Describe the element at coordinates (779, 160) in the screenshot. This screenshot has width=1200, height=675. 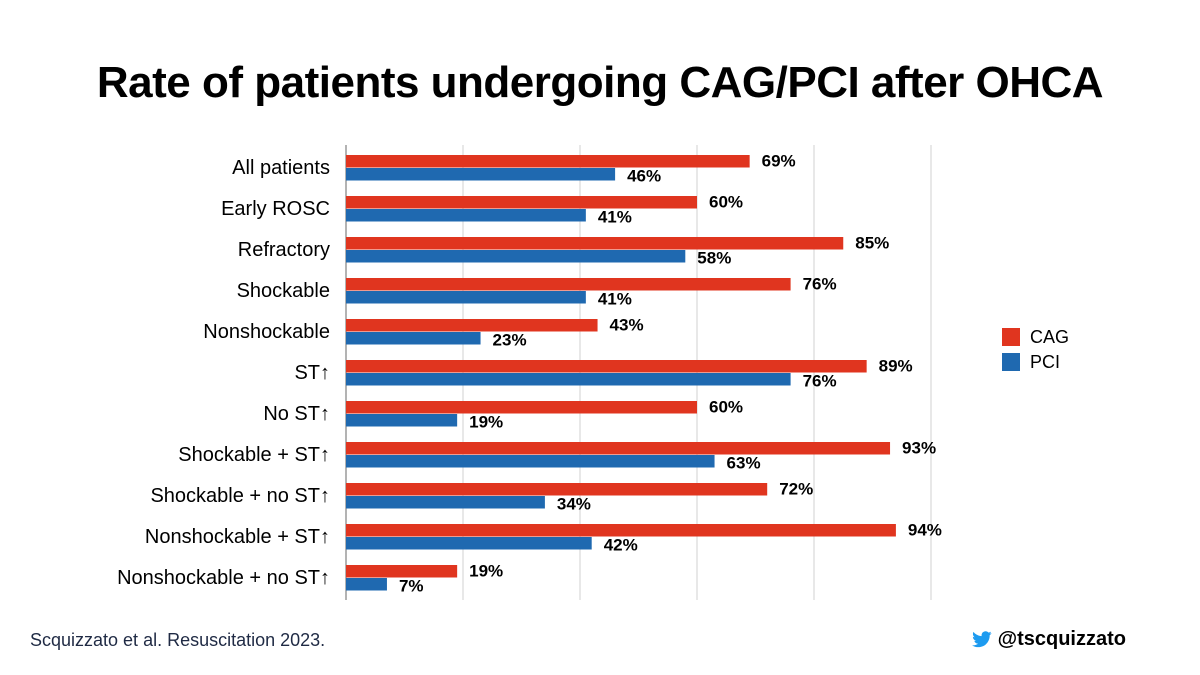
I see `data-label-cag: 69%` at that location.